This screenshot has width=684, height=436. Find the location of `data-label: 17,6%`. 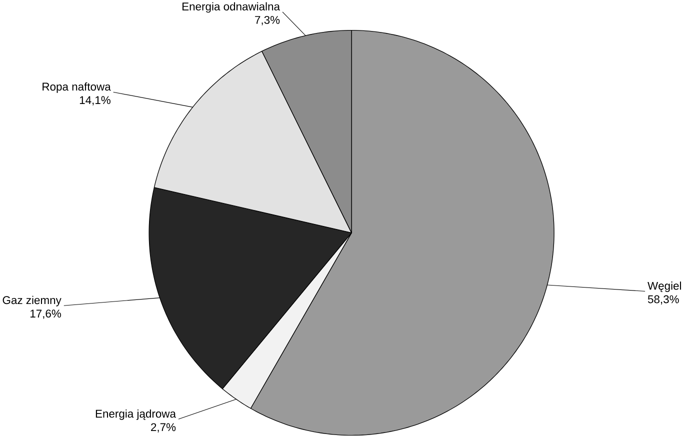

data-label: 17,6% is located at coordinates (46, 315).